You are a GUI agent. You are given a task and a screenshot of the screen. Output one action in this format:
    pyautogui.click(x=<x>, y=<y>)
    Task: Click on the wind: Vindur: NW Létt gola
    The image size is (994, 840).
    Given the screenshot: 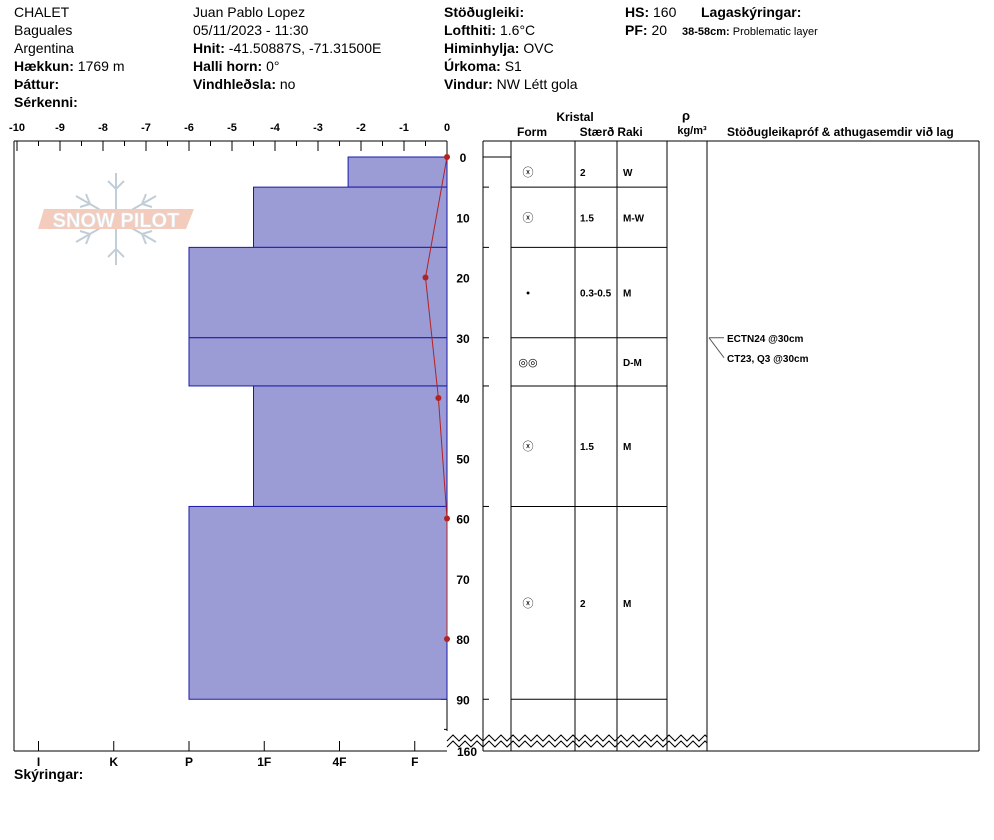 What is the action you would take?
    pyautogui.click(x=511, y=84)
    